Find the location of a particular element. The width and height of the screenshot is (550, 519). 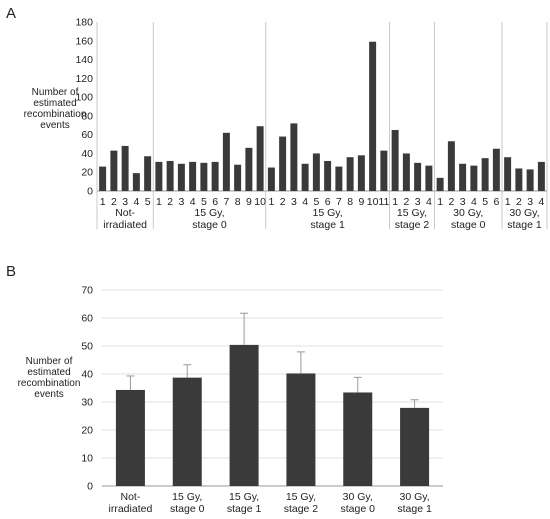

x-category-label: irradiated is located at coordinates (131, 509).